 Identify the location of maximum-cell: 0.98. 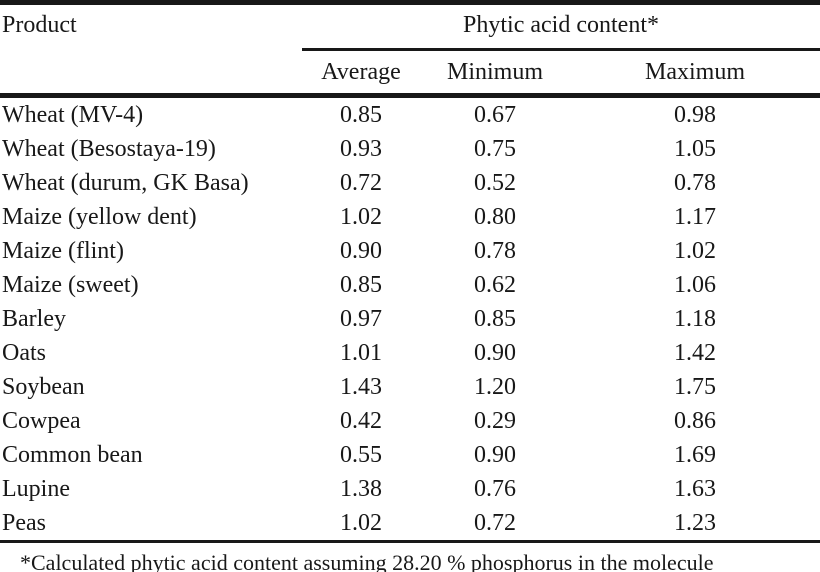
(695, 115).